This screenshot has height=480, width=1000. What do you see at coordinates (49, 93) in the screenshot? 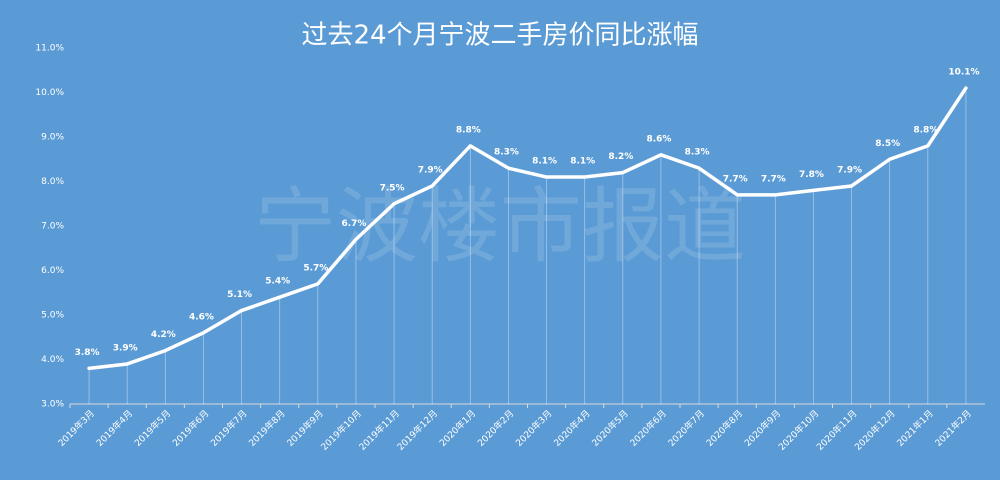
I see `y-tick-label: 10.0%` at bounding box center [49, 93].